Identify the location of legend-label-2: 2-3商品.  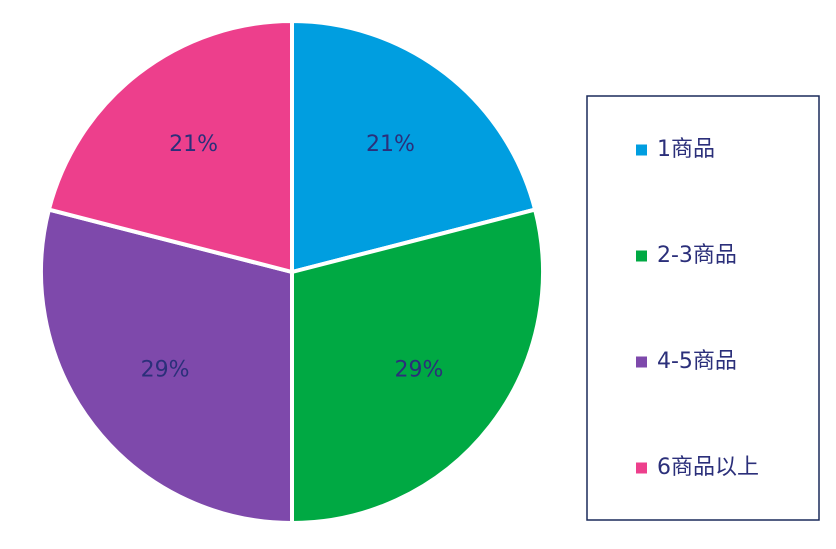
(697, 255).